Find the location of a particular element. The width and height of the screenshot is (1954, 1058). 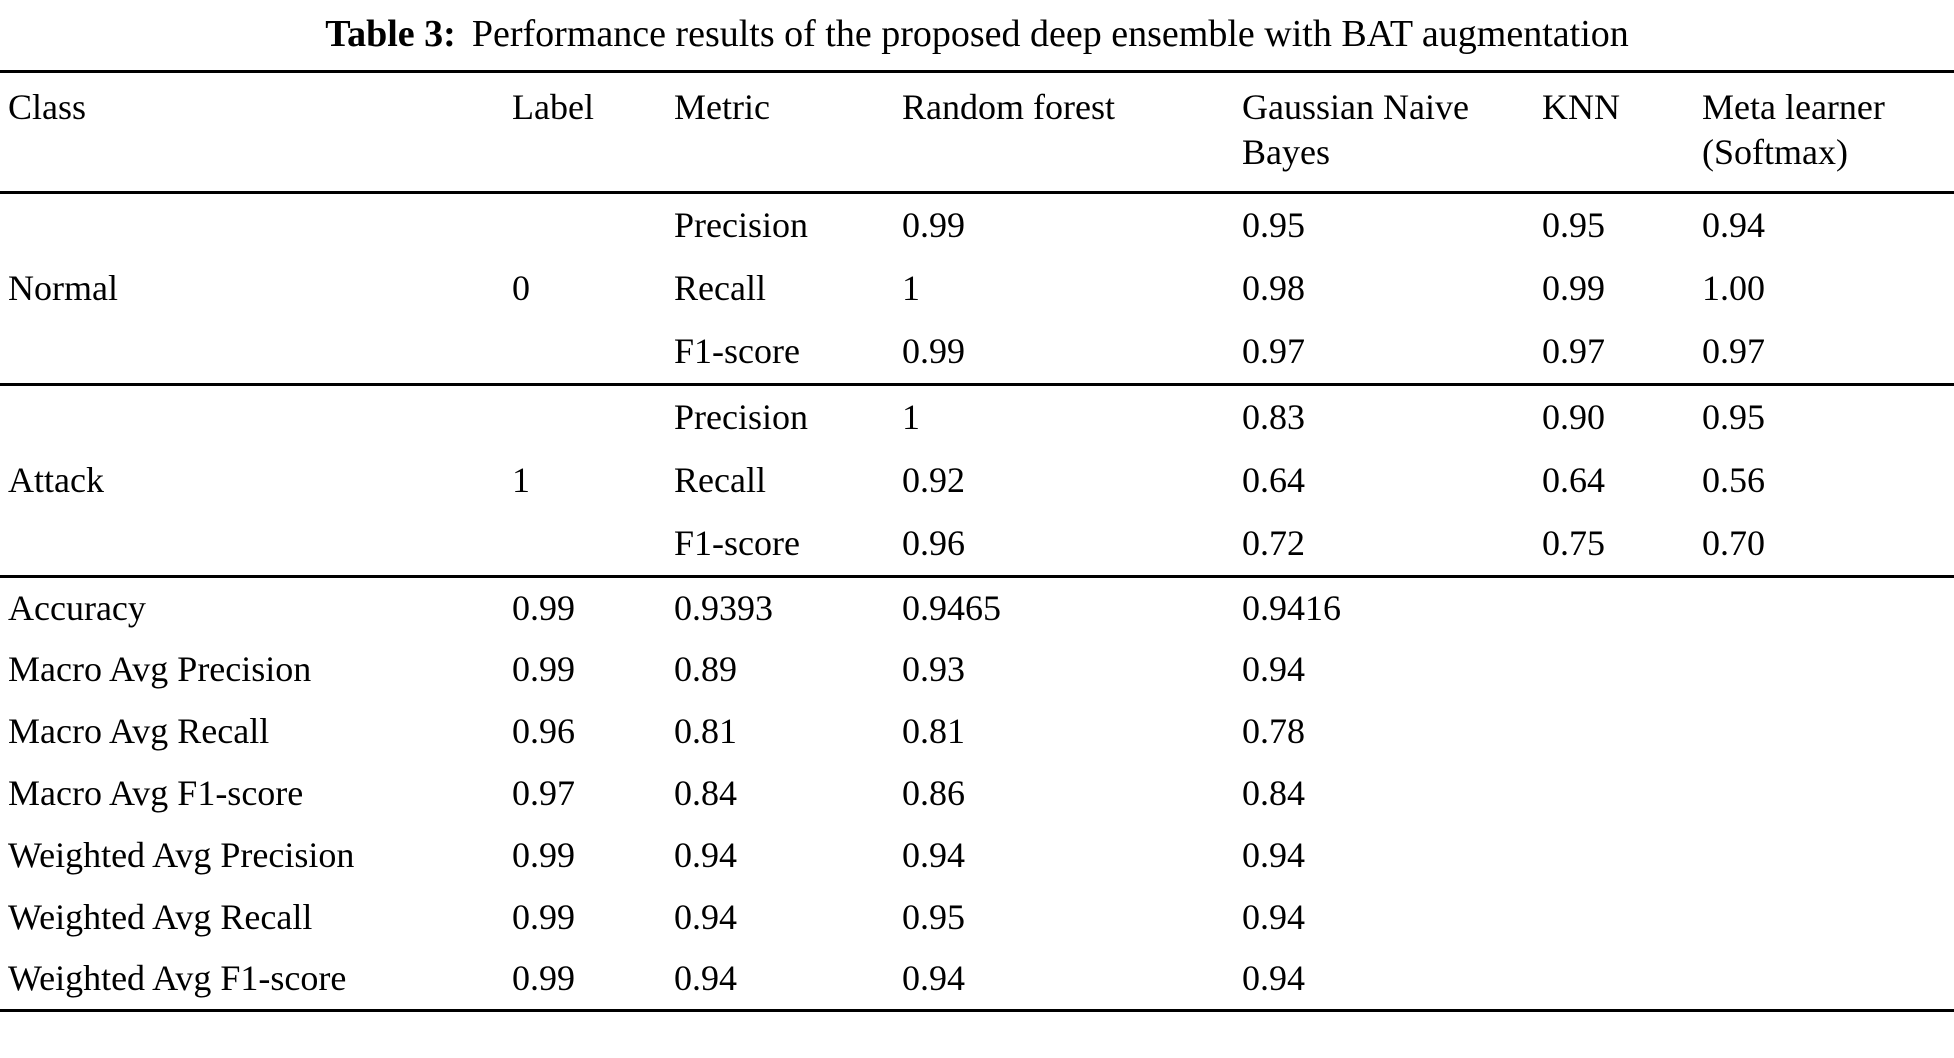

metric-row: Attack 1 Precision 1 0.83 0.90 0.95 is located at coordinates (977, 442).